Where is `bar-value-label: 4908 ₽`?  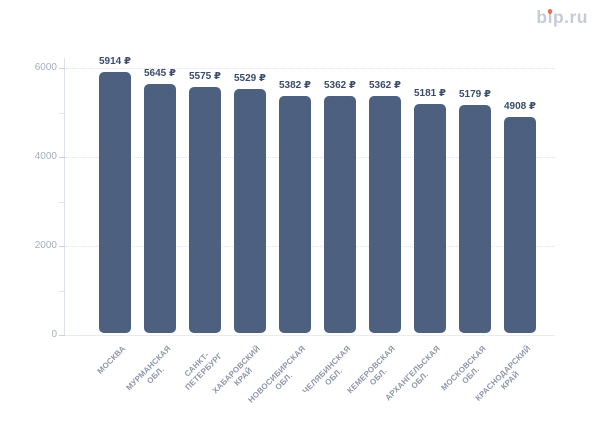
bar-value-label: 4908 ₽ is located at coordinates (520, 106).